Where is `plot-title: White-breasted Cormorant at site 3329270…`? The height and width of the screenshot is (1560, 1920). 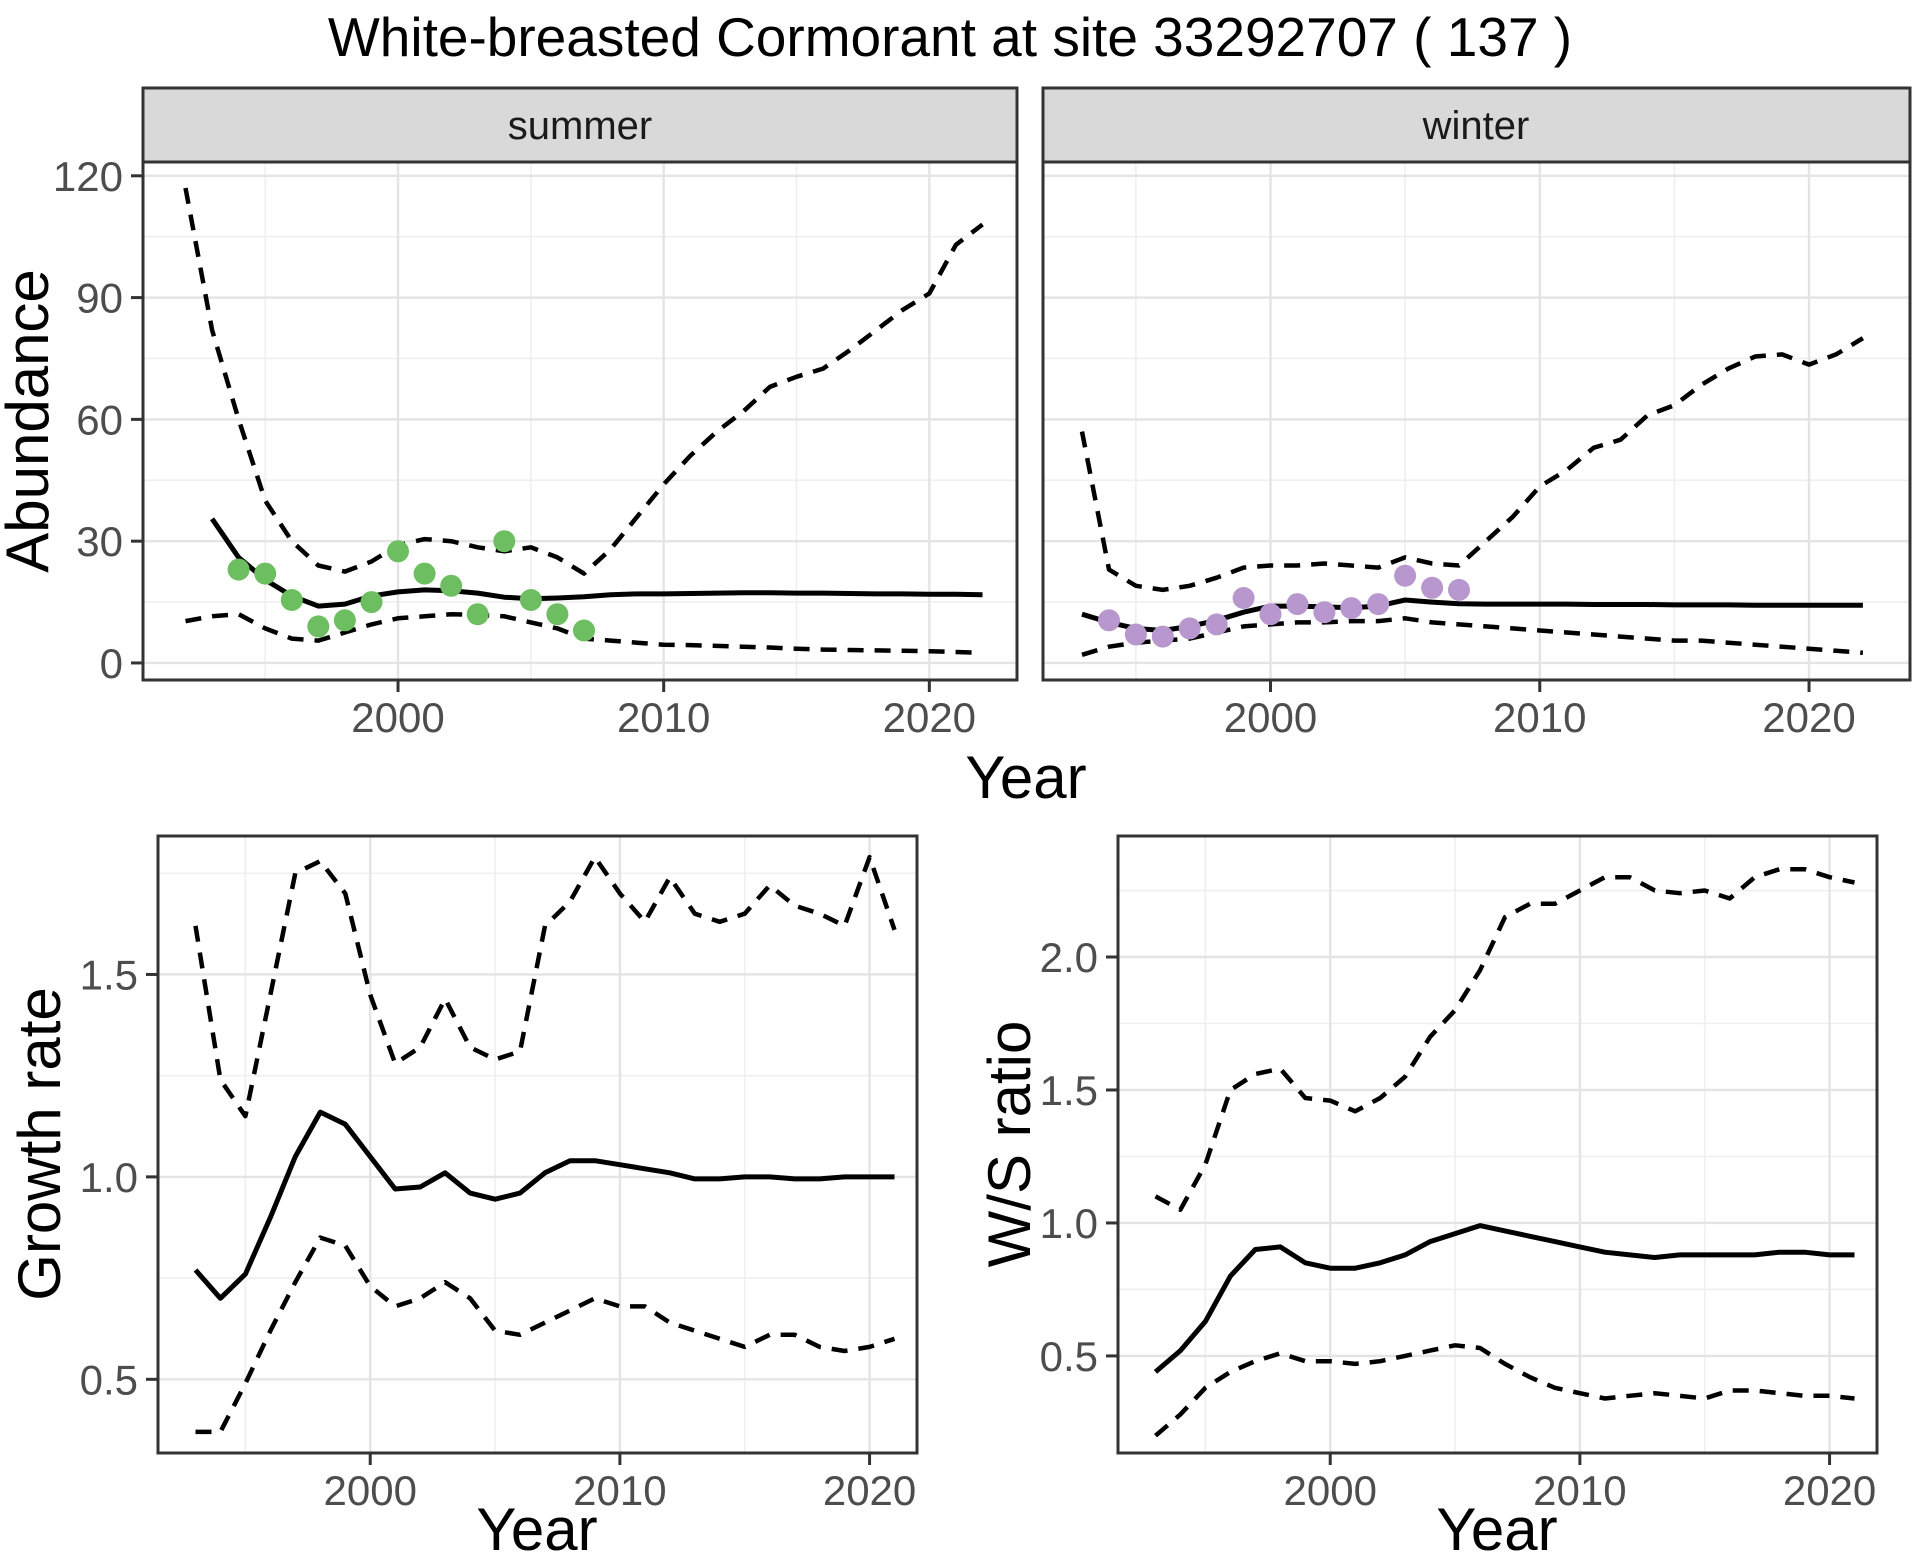 plot-title: White-breasted Cormorant at site 3329270… is located at coordinates (950, 37).